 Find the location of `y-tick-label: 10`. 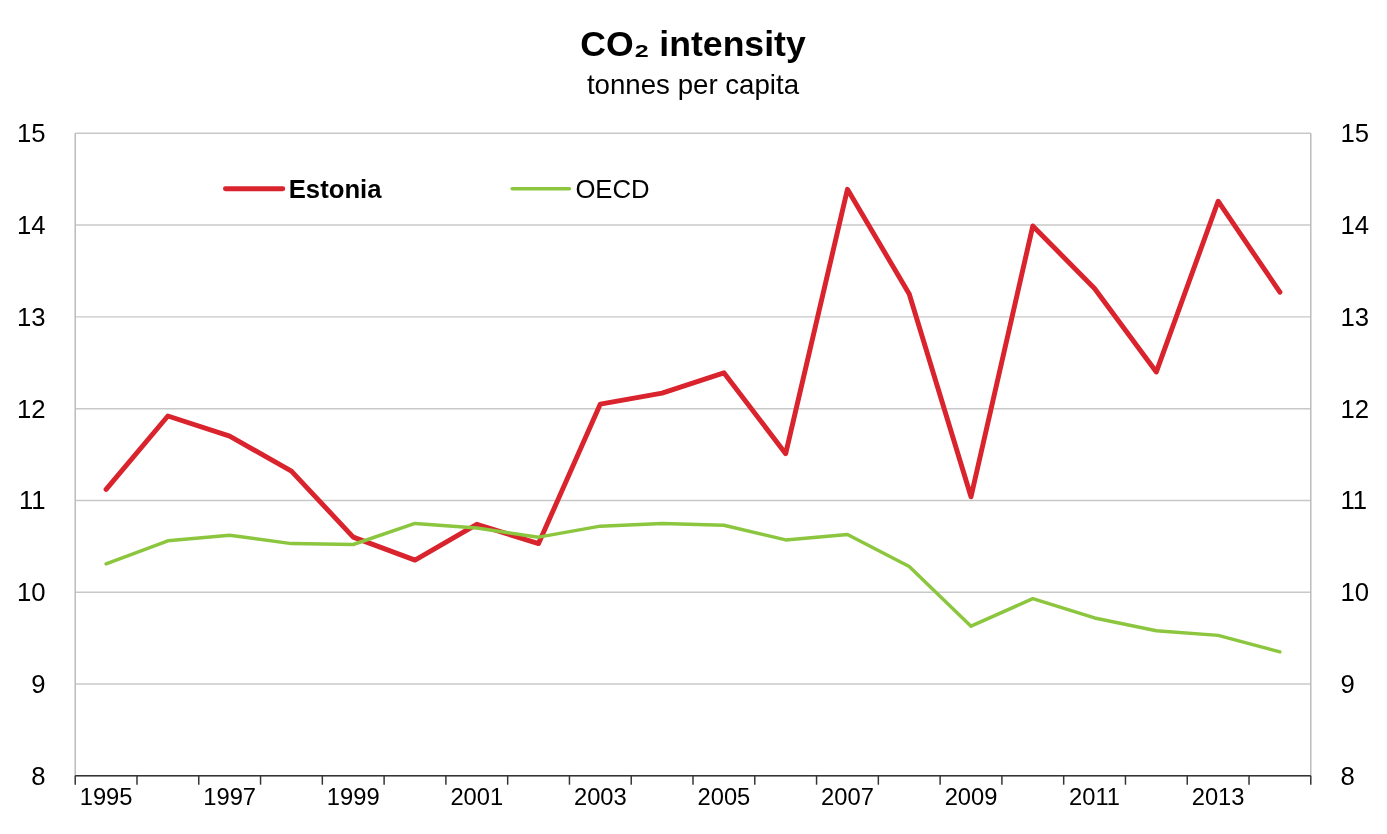

y-tick-label: 10 is located at coordinates (31, 592).